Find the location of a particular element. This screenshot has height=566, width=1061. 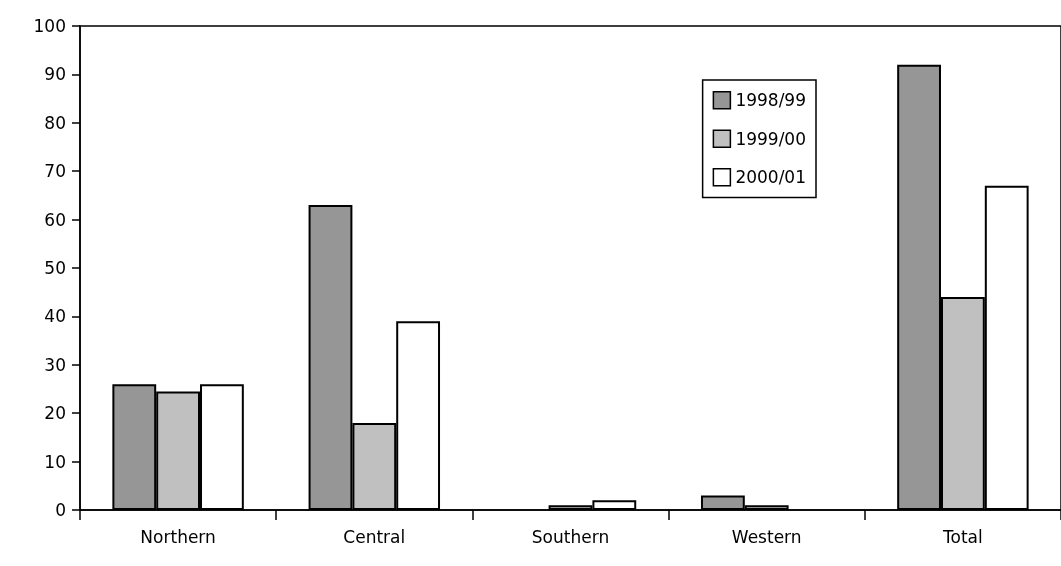

legend-label: 1998/99 is located at coordinates (770, 100).